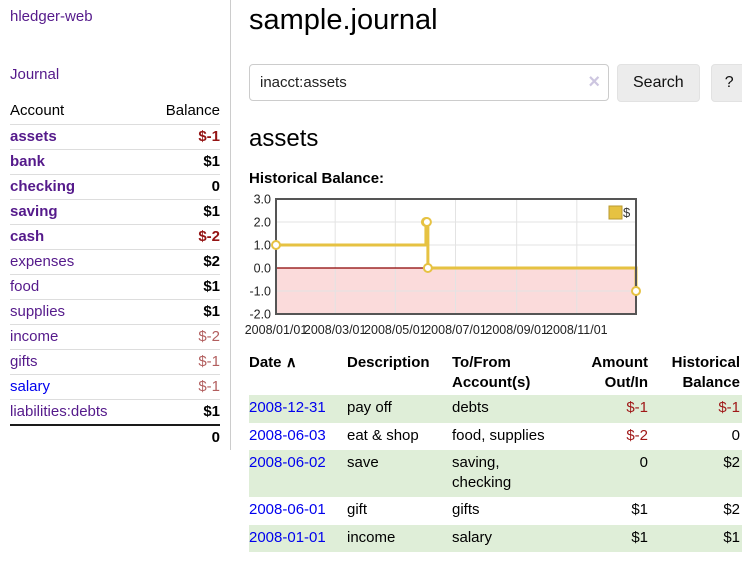 Image resolution: width=742 pixels, height=582 pixels. I want to click on register-header-description: Description, so click(388, 363).